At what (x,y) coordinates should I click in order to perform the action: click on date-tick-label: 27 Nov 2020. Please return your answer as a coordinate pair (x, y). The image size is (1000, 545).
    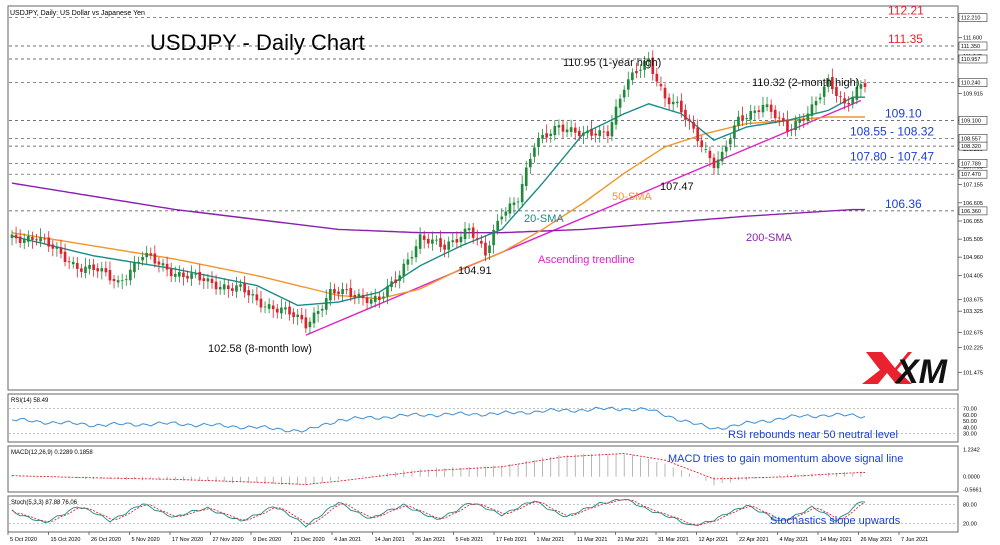
    Looking at the image, I should click on (228, 540).